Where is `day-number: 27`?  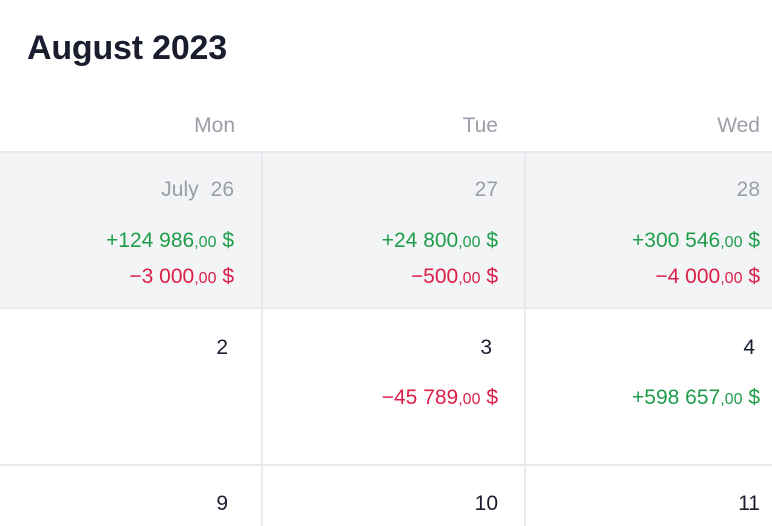 day-number: 27 is located at coordinates (486, 189).